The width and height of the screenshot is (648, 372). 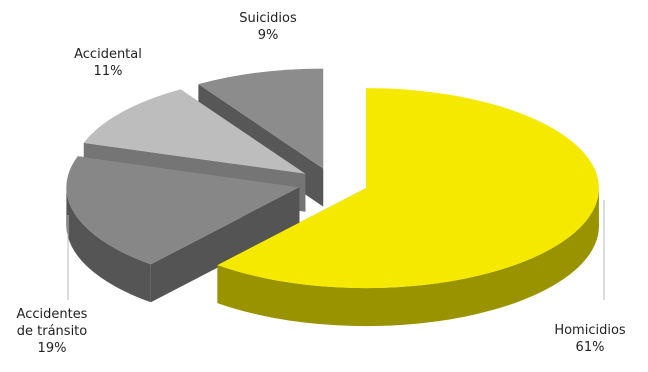 What do you see at coordinates (52, 323) in the screenshot?
I see `category-name: Accidentes de tránsito` at bounding box center [52, 323].